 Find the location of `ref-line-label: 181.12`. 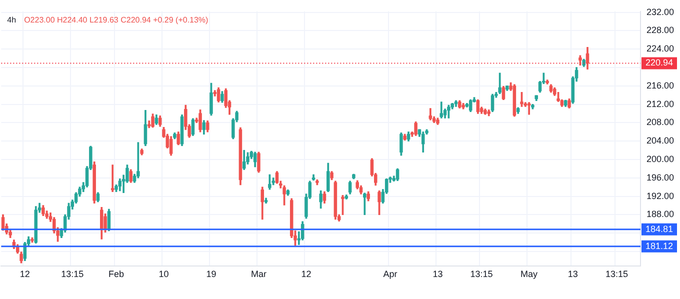

ref-line-label: 181.12 is located at coordinates (659, 245).